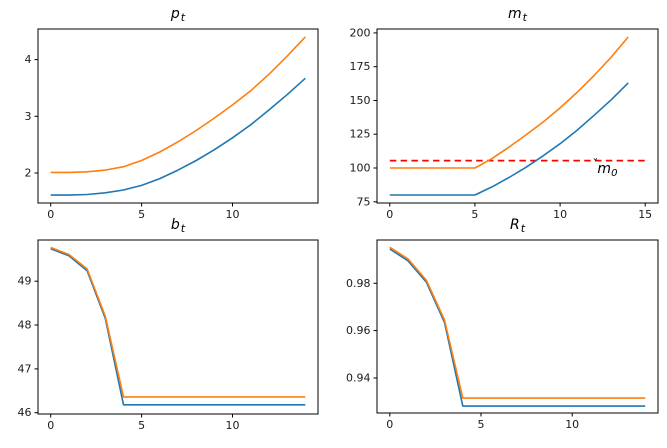  I want to click on subplot-pt-title-base: p, so click(175, 14).